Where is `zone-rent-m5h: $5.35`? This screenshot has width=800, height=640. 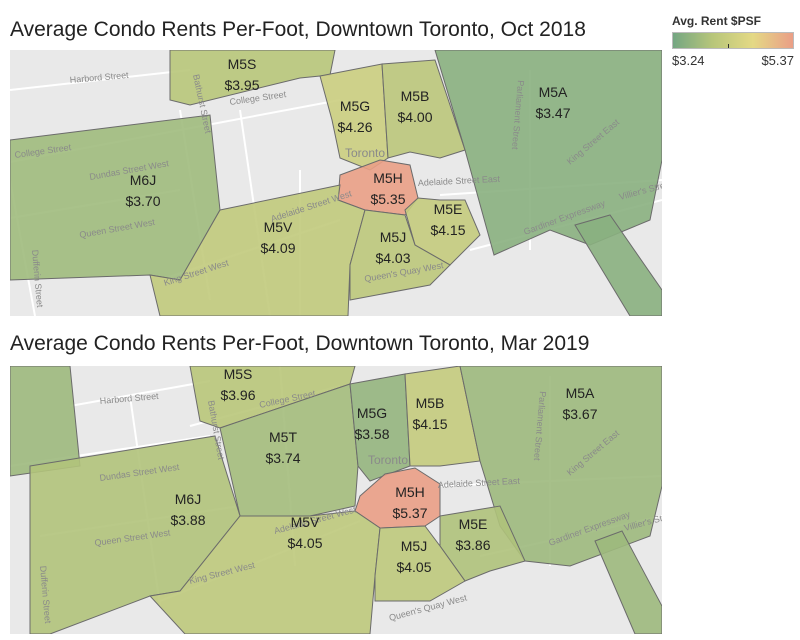
zone-rent-m5h: $5.35 is located at coordinates (387, 199).